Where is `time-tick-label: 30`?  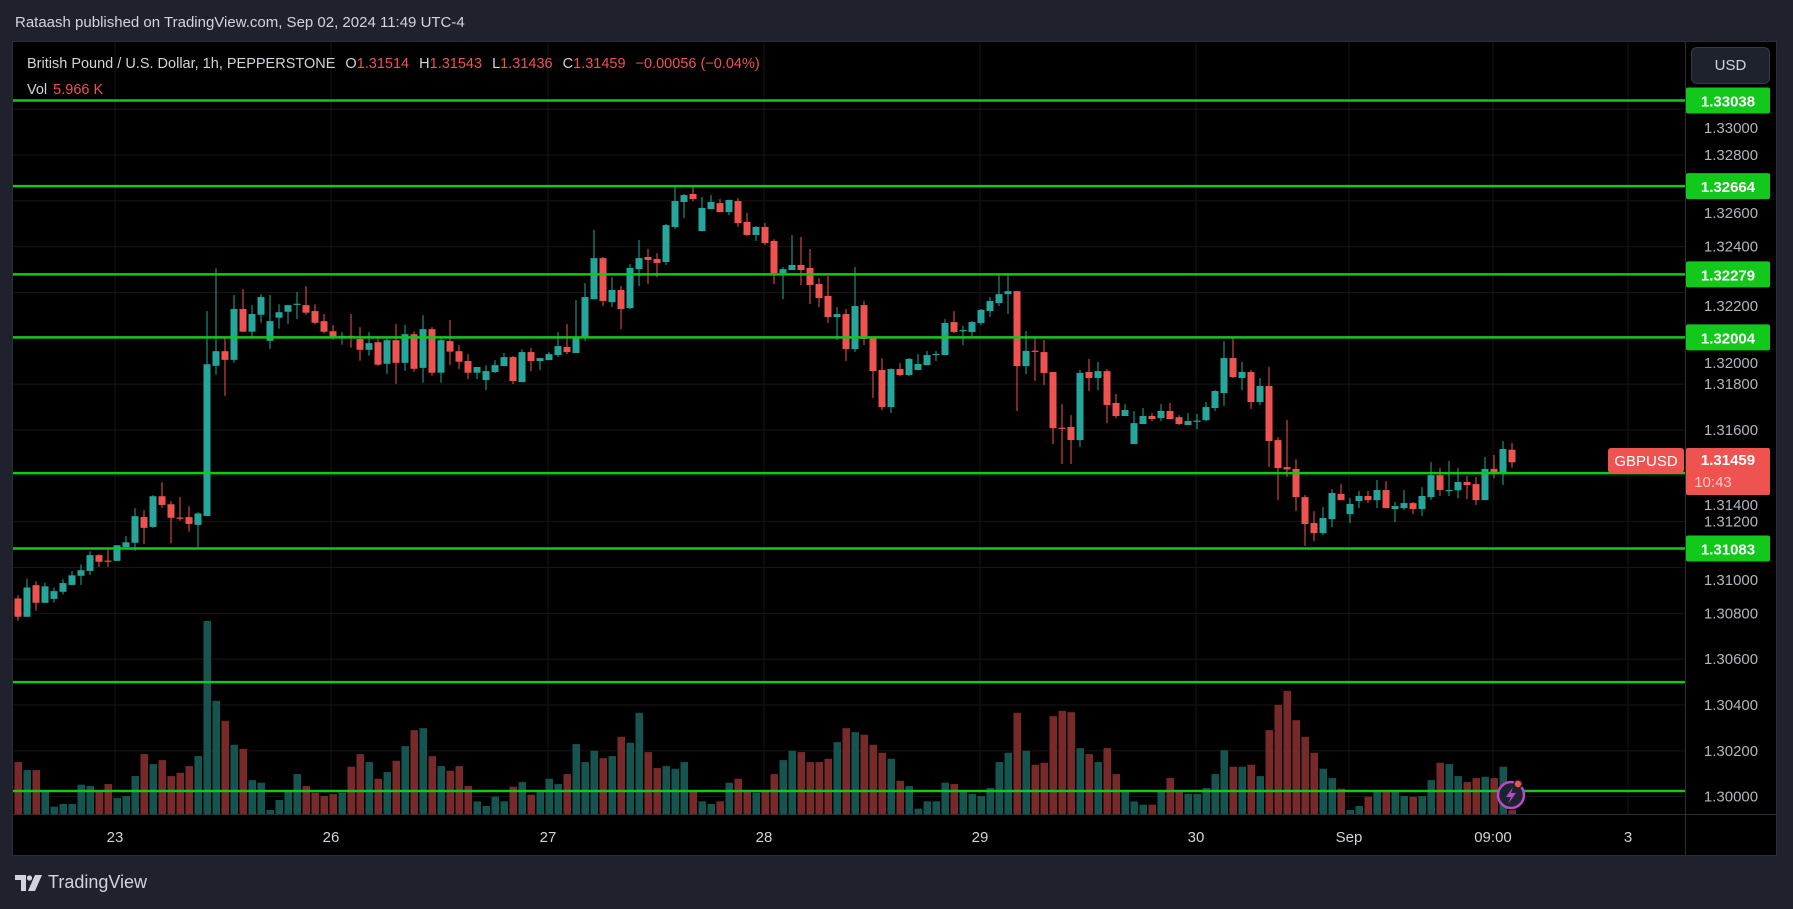
time-tick-label: 30 is located at coordinates (1196, 837).